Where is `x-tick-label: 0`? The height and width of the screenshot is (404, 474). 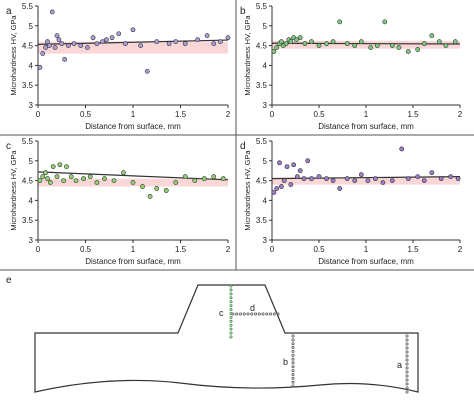
x-tick-label: 0 is located at coordinates (272, 114).